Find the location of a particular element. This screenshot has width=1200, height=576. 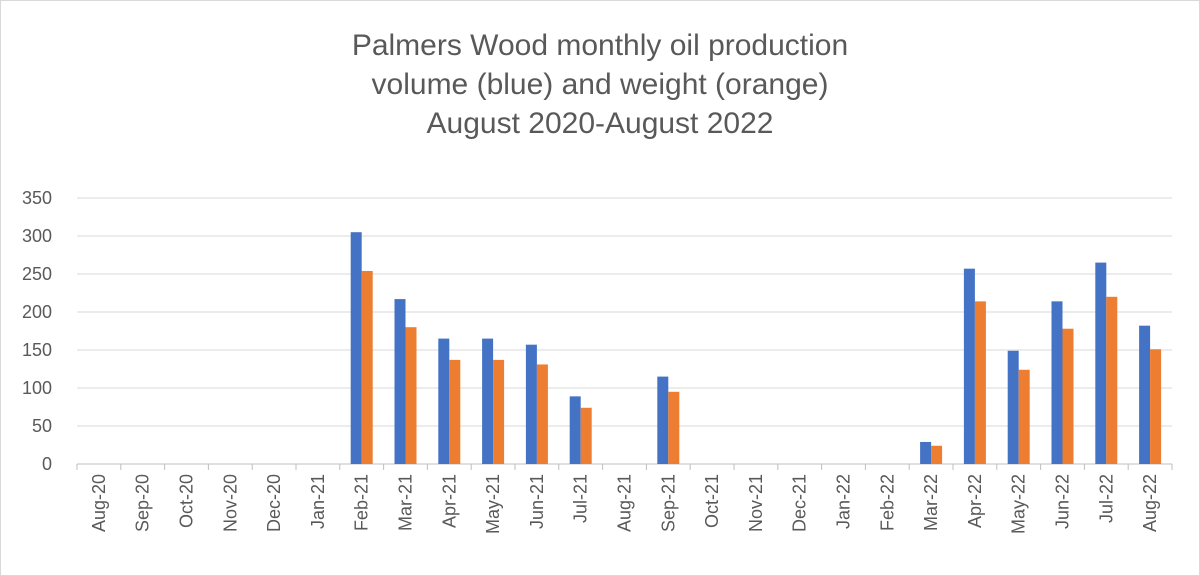

chart-title-line-2: volume (blue) and weight (orange) is located at coordinates (600, 84).